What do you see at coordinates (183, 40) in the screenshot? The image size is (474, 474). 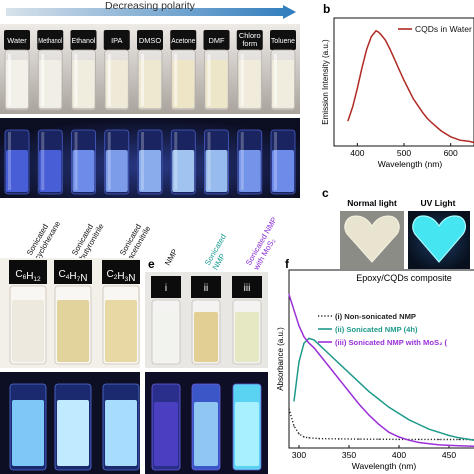 I see `vial-label-line: Acetone` at bounding box center [183, 40].